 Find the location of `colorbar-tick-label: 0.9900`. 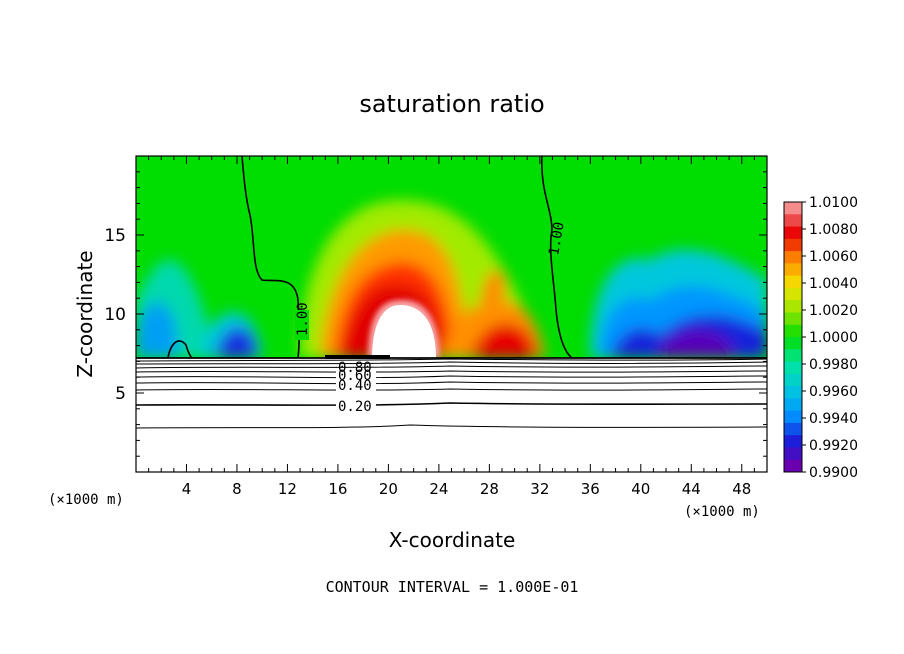

colorbar-tick-label: 0.9900 is located at coordinates (833, 473).